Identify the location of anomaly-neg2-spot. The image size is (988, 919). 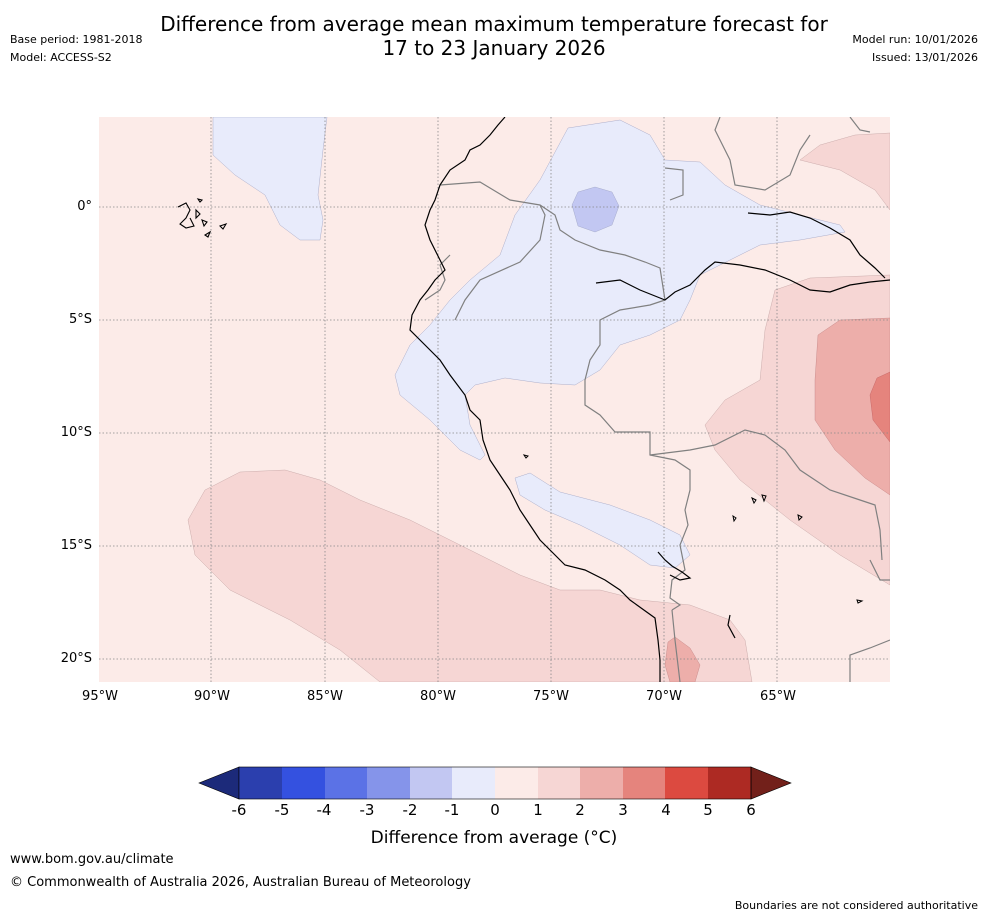
(595, 209).